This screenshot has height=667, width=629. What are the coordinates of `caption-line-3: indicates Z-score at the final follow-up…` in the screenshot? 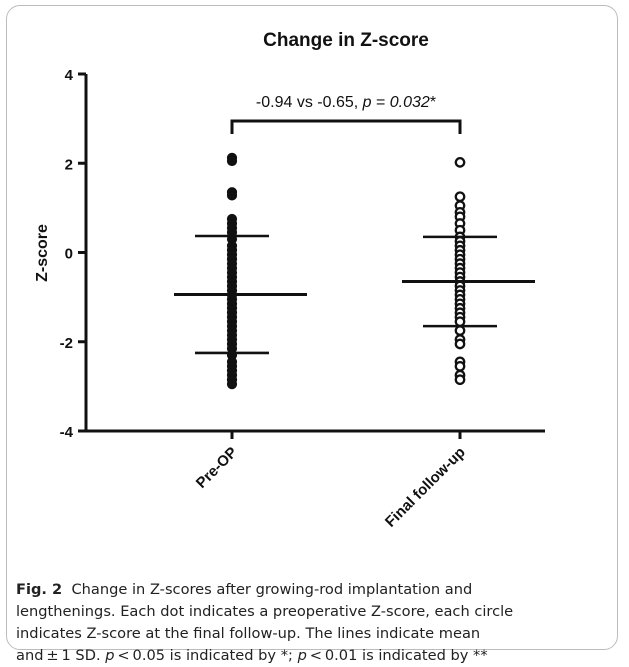 It's located at (248, 633).